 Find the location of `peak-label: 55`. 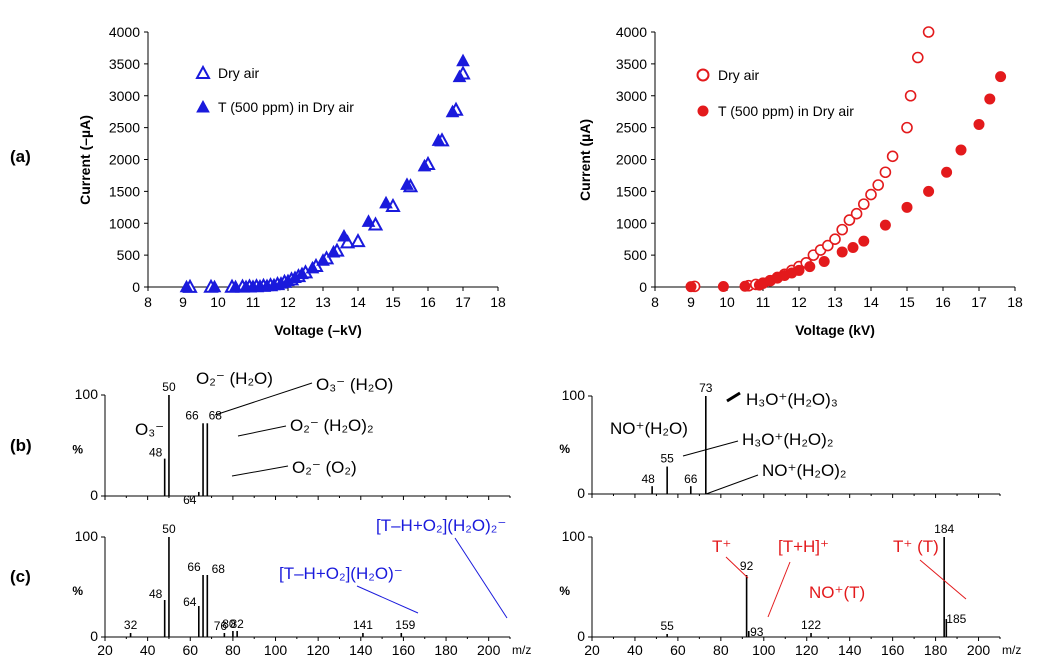

peak-label: 55 is located at coordinates (667, 459).